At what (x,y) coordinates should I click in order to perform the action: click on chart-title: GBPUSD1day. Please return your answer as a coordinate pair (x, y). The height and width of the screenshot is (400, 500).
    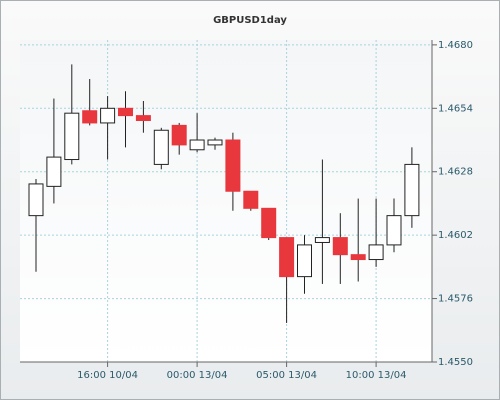
    Looking at the image, I should click on (250, 20).